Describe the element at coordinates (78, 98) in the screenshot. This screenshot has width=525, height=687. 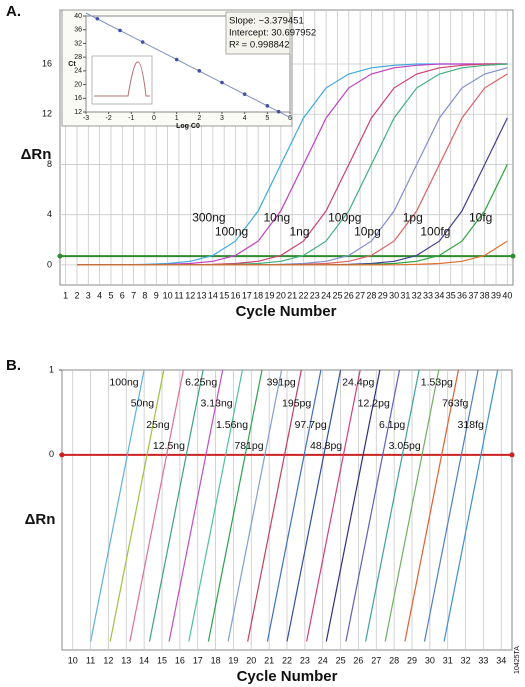
I see `y-tick-label: 16` at that location.